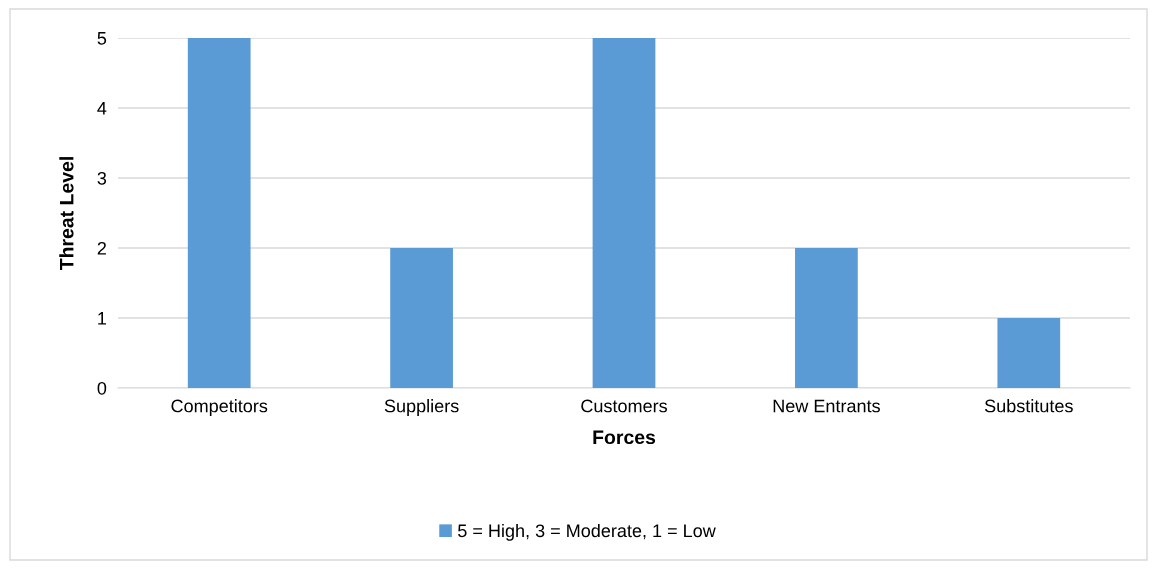 Image resolution: width=1155 pixels, height=569 pixels. What do you see at coordinates (102, 388) in the screenshot?
I see `y-tick-label: 0` at bounding box center [102, 388].